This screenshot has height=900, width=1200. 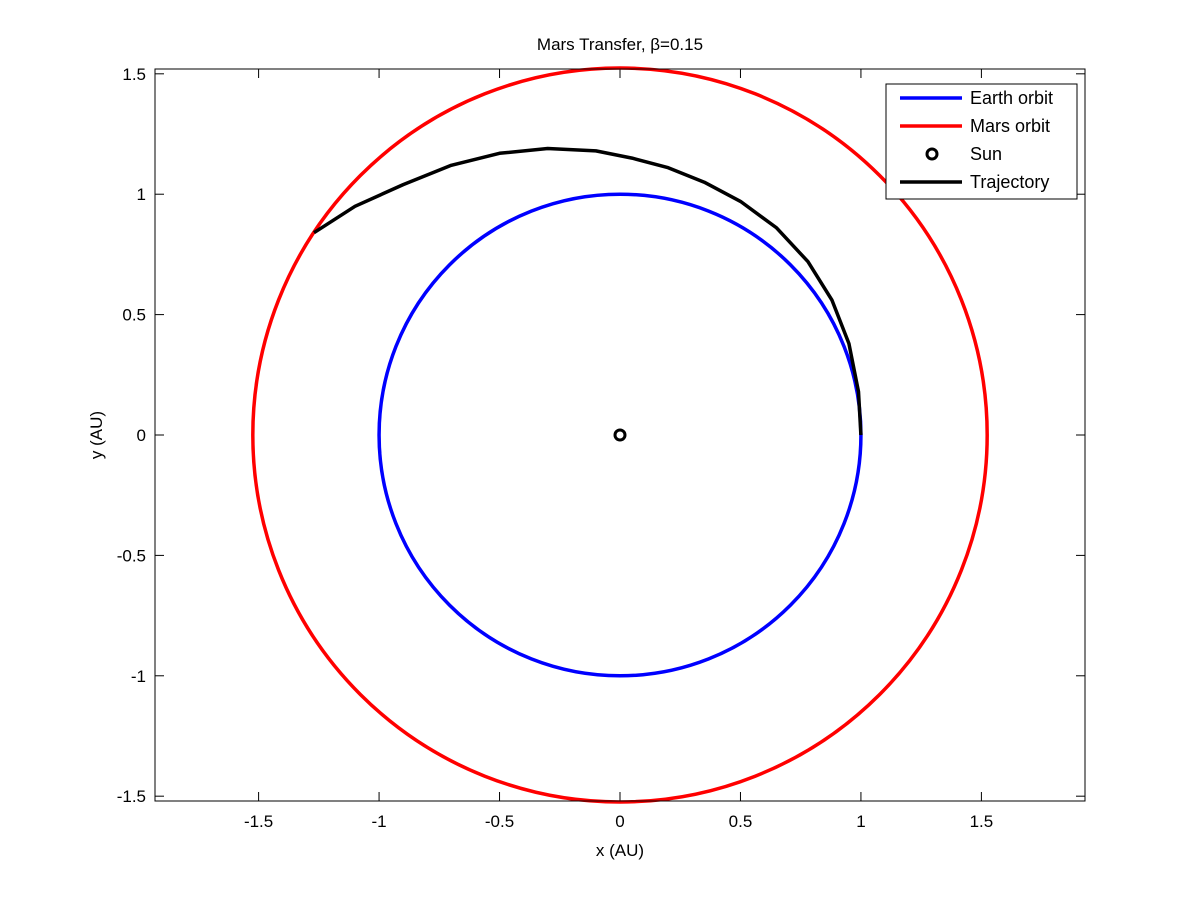 I want to click on chart-title: Mars Transfer, β=0.15, so click(x=620, y=44).